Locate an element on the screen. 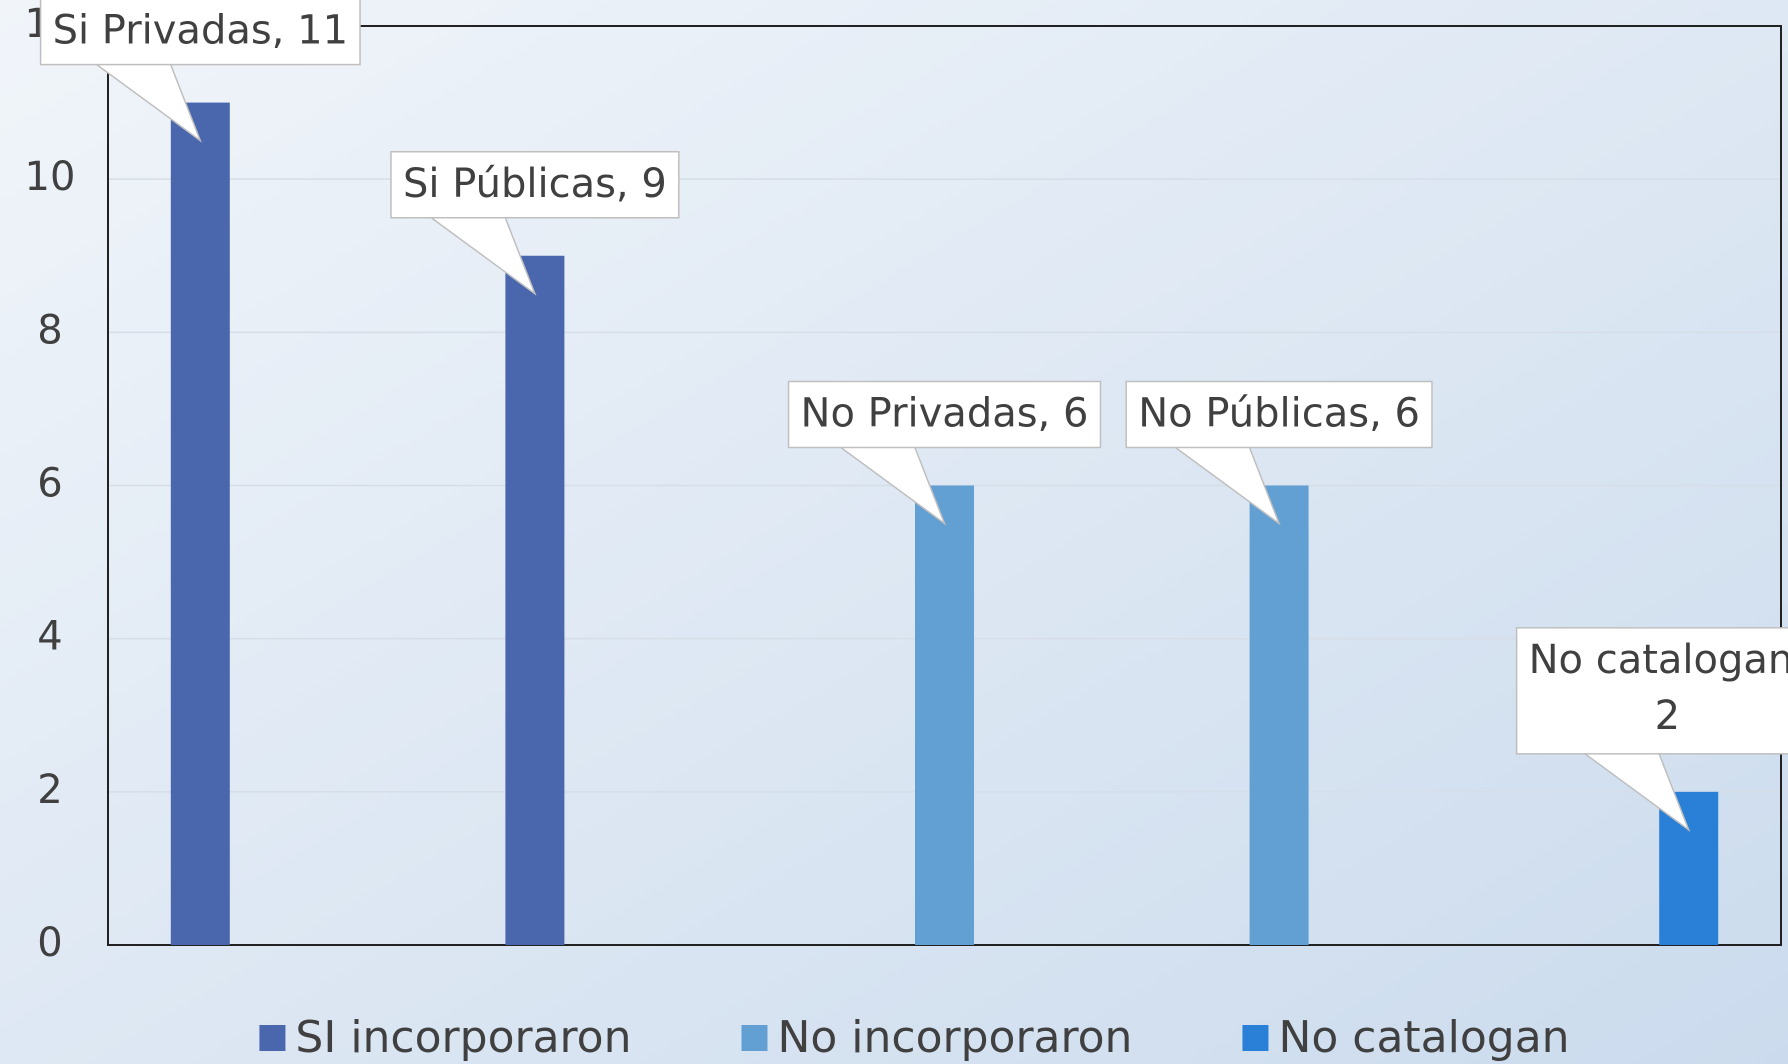 This screenshot has width=1788, height=1064. data-label-text: No Públicas, 6 is located at coordinates (1279, 414).